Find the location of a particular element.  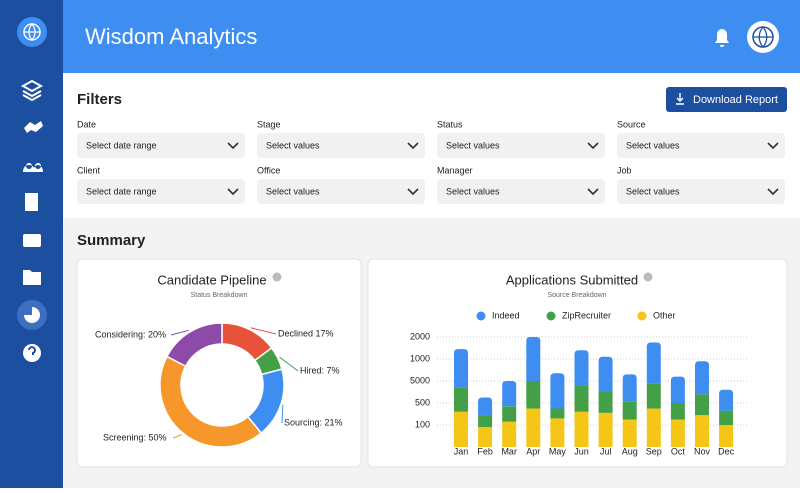

filter-label: Client is located at coordinates (89, 170).